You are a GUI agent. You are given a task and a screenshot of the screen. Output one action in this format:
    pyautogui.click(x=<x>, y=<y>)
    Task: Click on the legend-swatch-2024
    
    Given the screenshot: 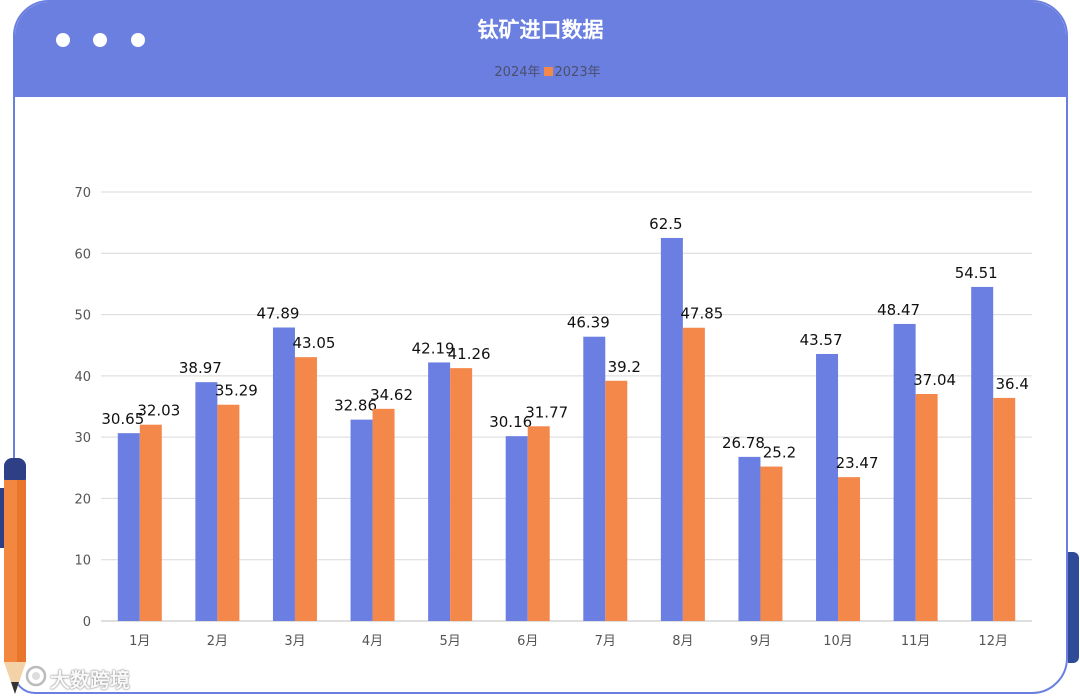 What is the action you would take?
    pyautogui.click(x=488, y=71)
    